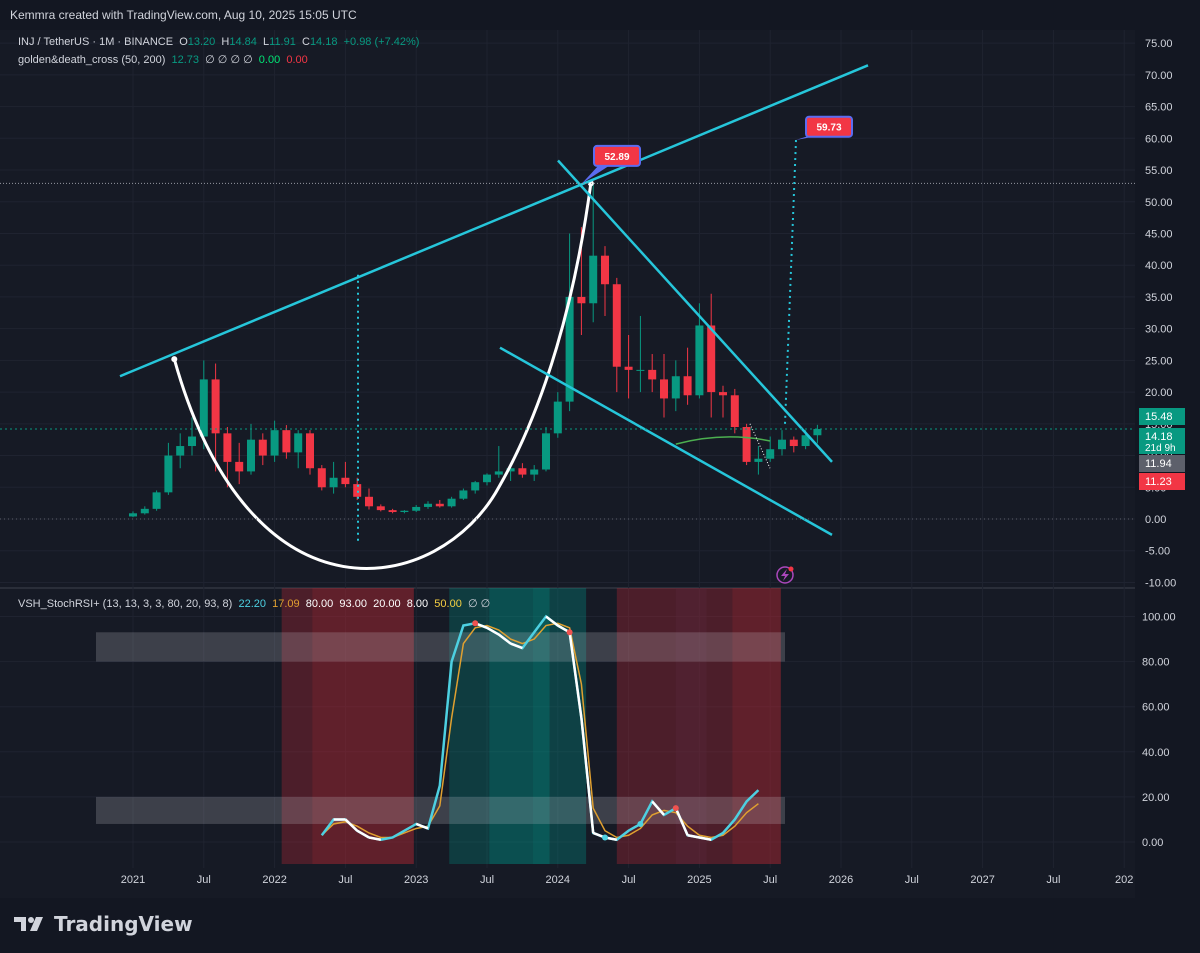 The height and width of the screenshot is (953, 1200). Describe the element at coordinates (225, 42) in the screenshot. I see `legend-h-label: H` at that location.